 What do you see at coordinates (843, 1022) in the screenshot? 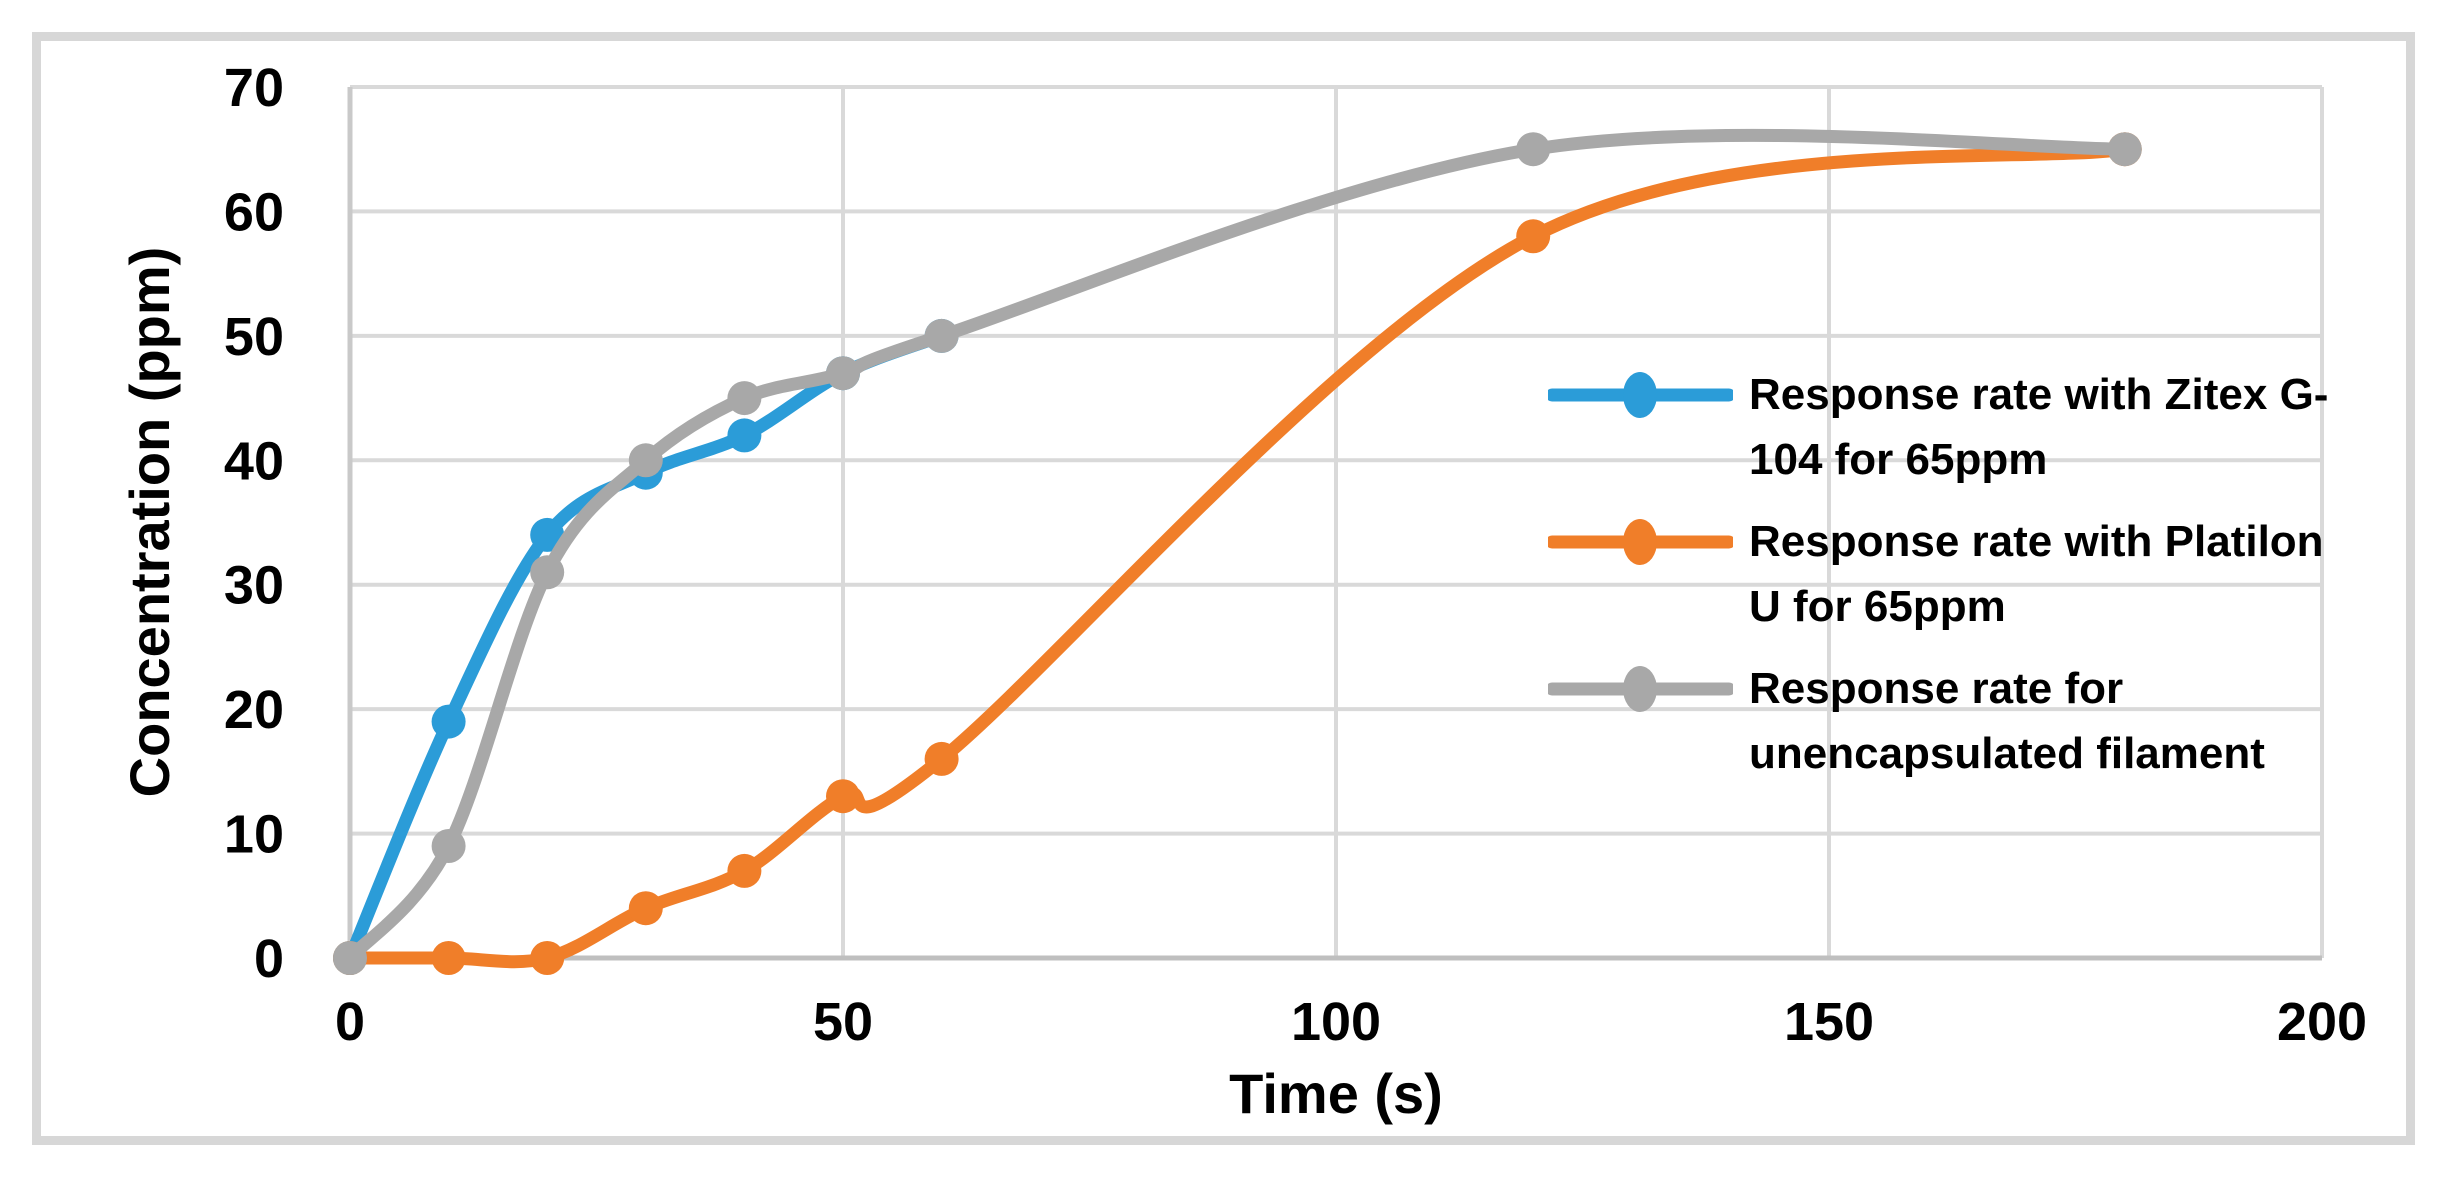
I see `x-tick-label: 50` at bounding box center [843, 1022].